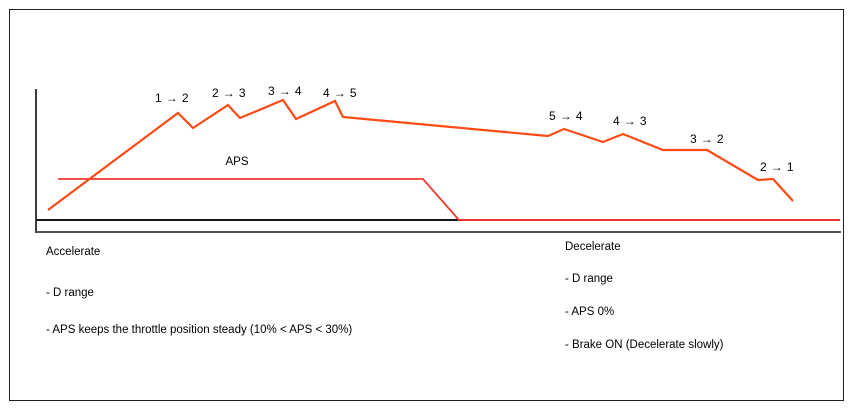 The height and width of the screenshot is (411, 853). I want to click on decelerate-note-aps-0: - APS 0%, so click(590, 312).